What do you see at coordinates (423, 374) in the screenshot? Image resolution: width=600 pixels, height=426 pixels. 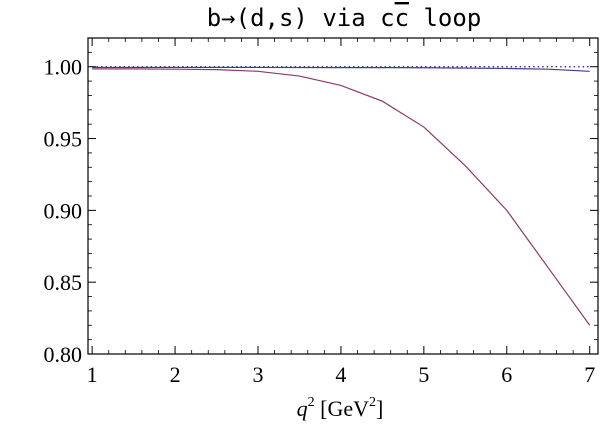 I see `x-tick-label: 5` at bounding box center [423, 374].